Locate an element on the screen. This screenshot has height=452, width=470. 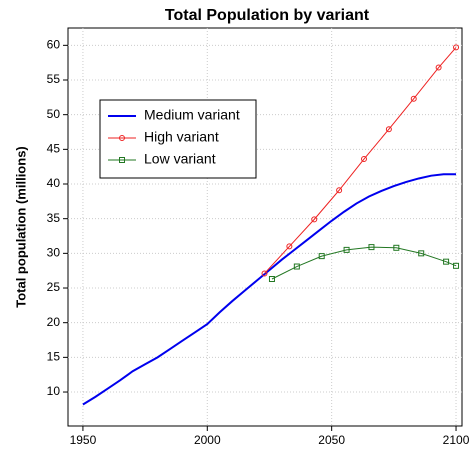
x-tick-label: 2000 is located at coordinates (207, 440).